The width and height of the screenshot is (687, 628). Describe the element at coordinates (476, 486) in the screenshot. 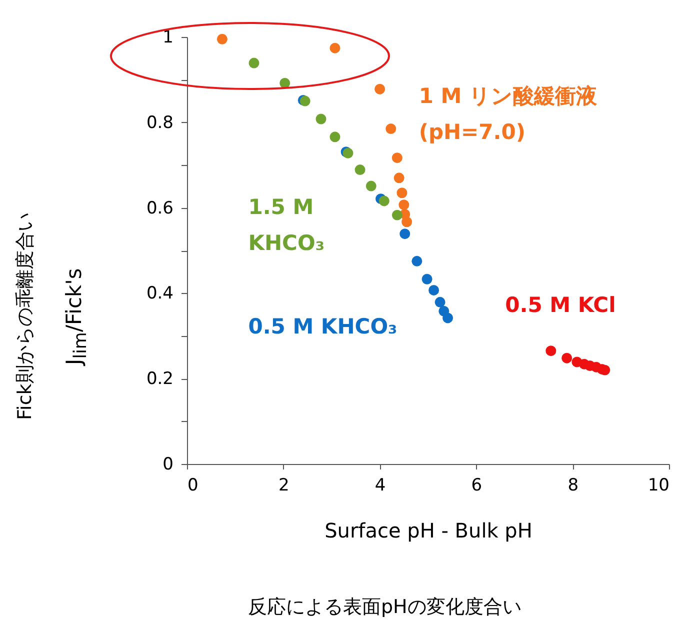

I see `x-tick-label: 6` at that location.